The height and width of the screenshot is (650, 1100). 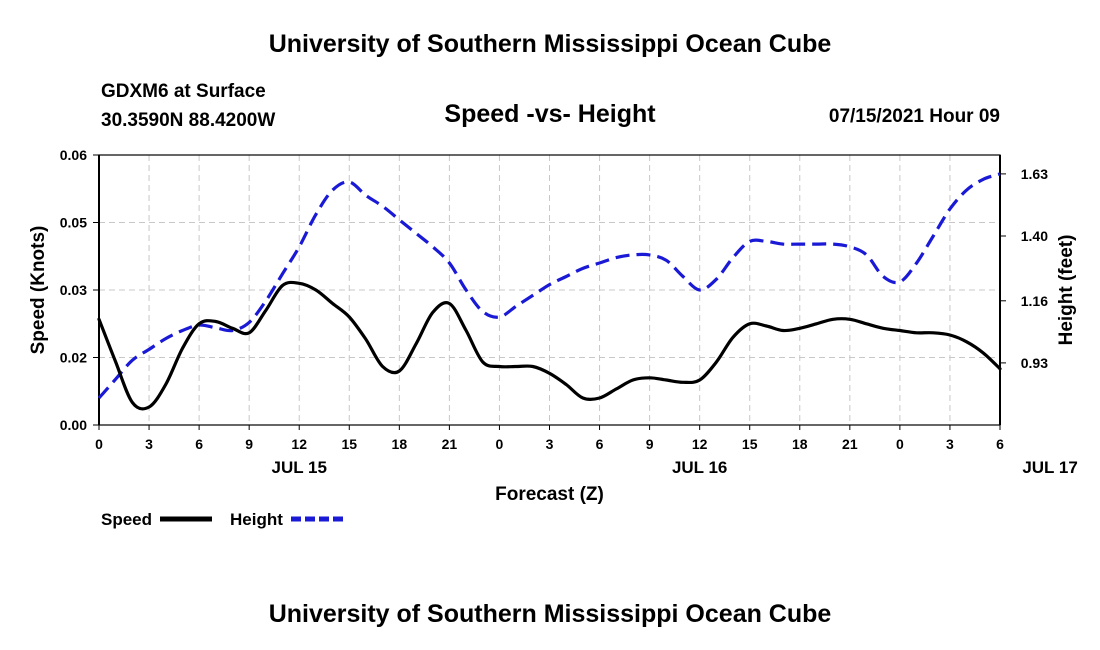 I want to click on y-left-tick-label: 0.05, so click(x=73, y=223).